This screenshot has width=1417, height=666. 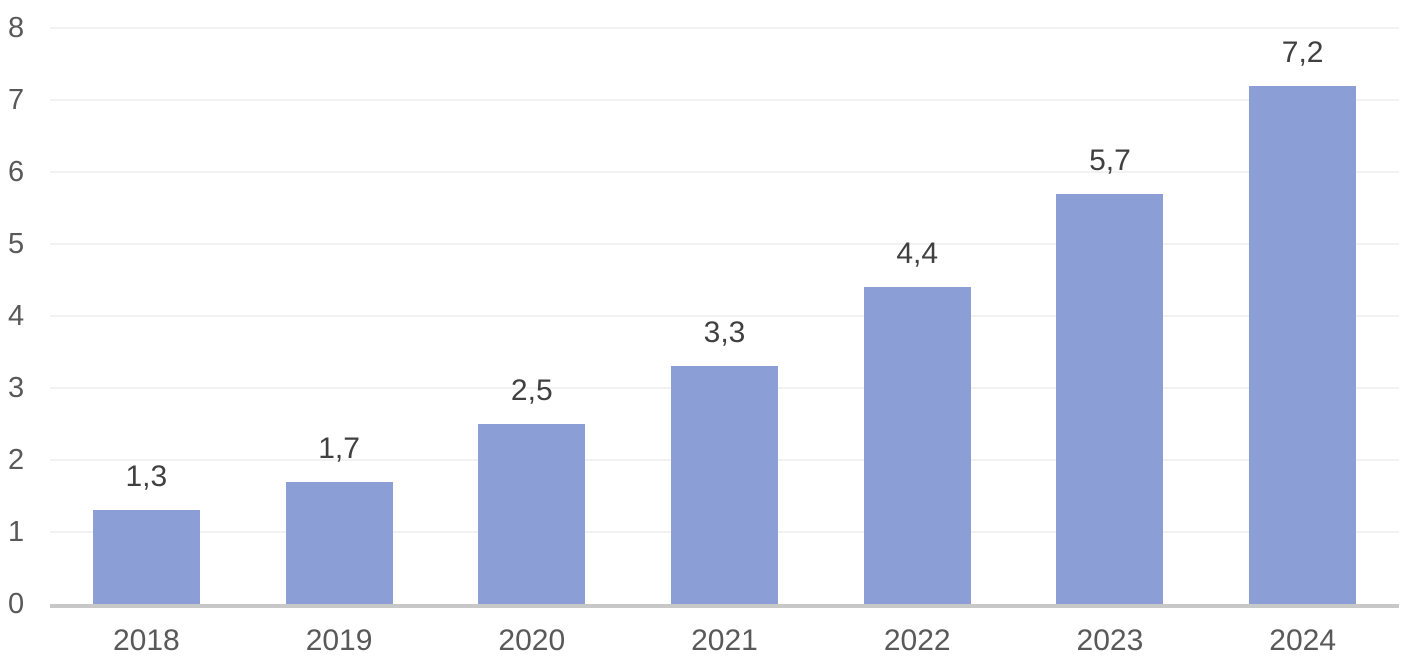 What do you see at coordinates (16, 316) in the screenshot?
I see `y-axis-tick-label: 4` at bounding box center [16, 316].